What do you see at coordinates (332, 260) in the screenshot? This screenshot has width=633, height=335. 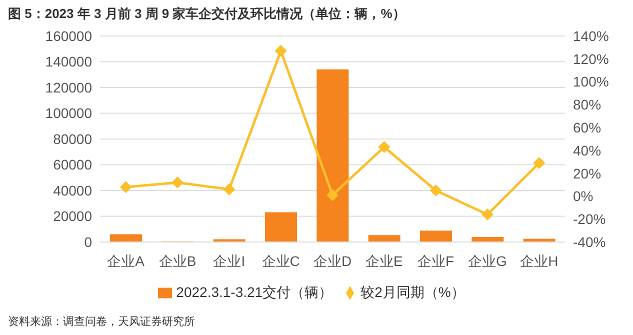 I see `x-tick-label: 企业D` at bounding box center [332, 260].